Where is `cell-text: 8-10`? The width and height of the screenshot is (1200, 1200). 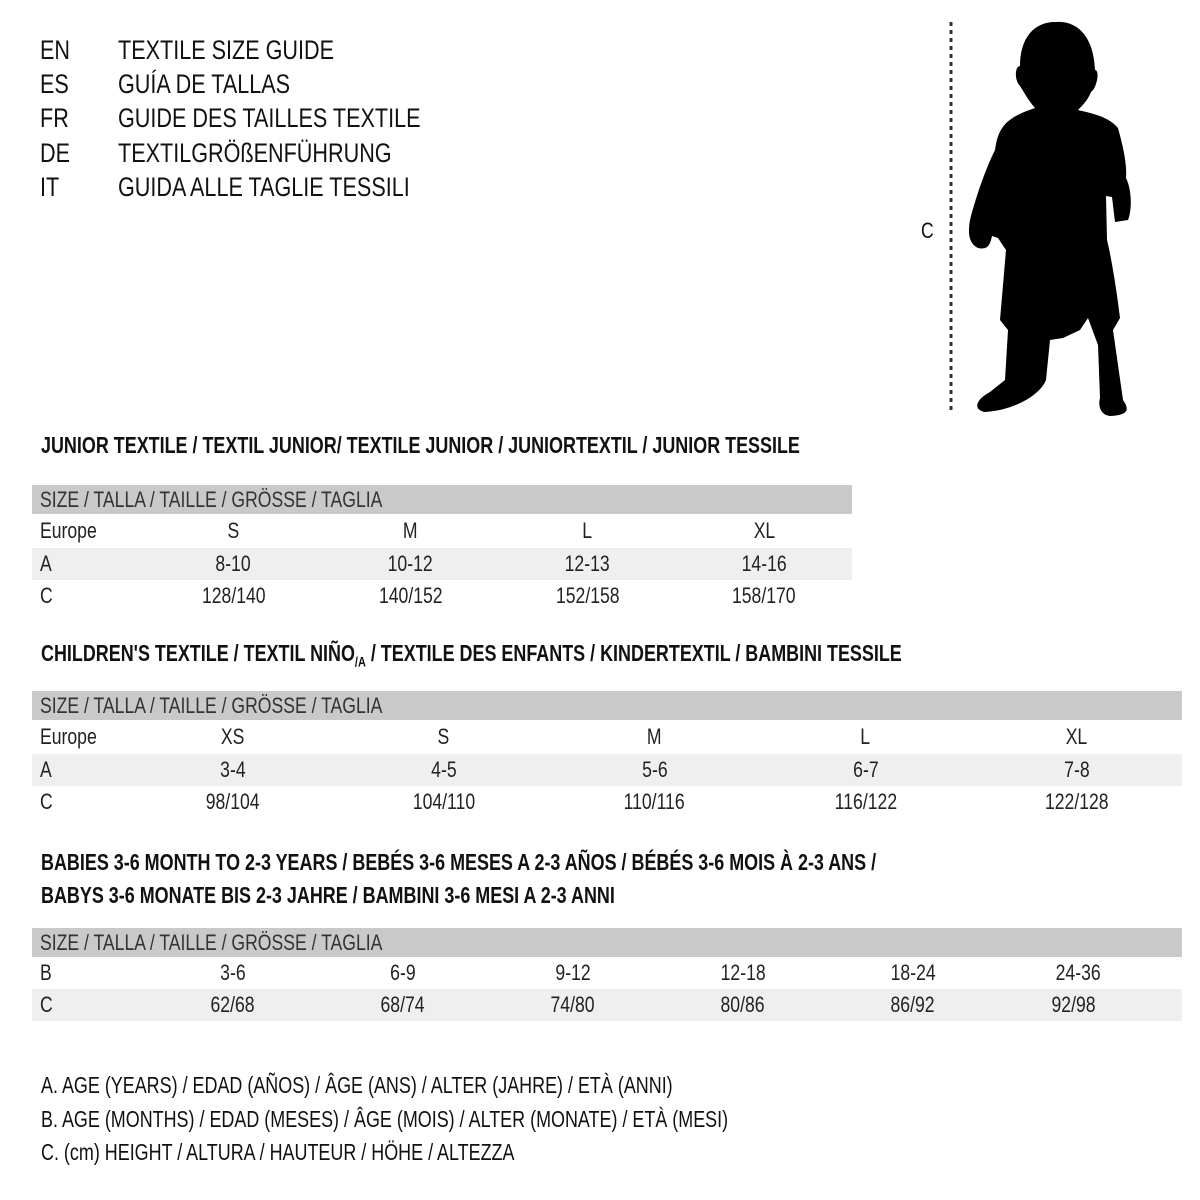
cell-text: 8-10 is located at coordinates (233, 563).